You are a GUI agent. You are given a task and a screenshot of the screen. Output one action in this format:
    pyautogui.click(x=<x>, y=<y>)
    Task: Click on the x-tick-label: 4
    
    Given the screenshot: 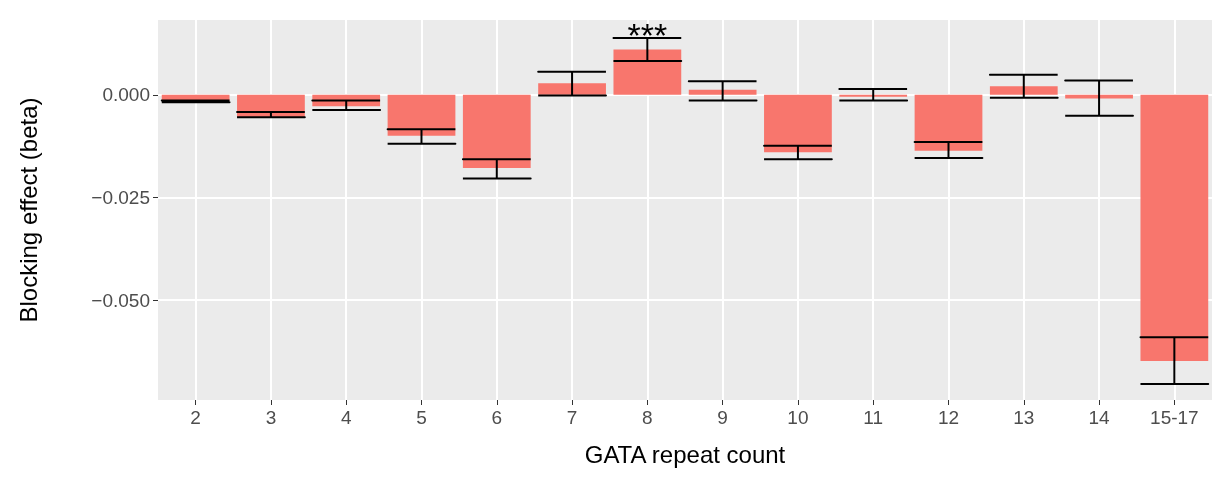 What is the action you would take?
    pyautogui.click(x=346, y=417)
    